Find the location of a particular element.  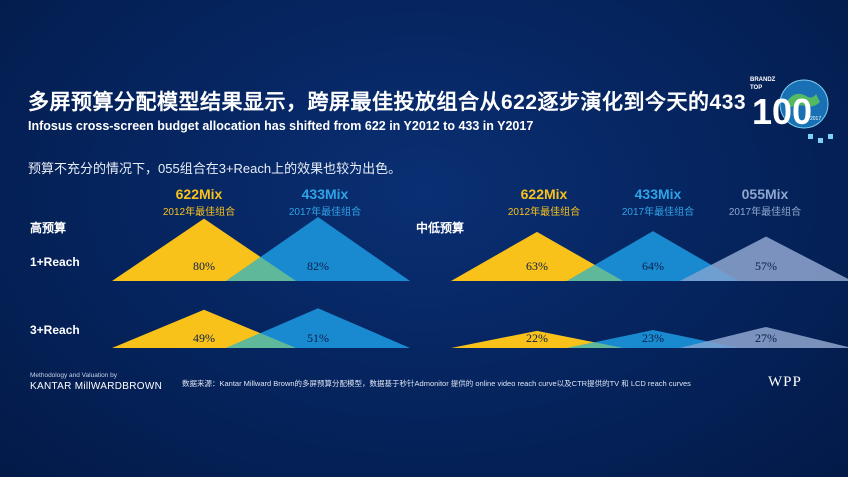

mix-433-name-right: 433Mix is located at coordinates (658, 194).